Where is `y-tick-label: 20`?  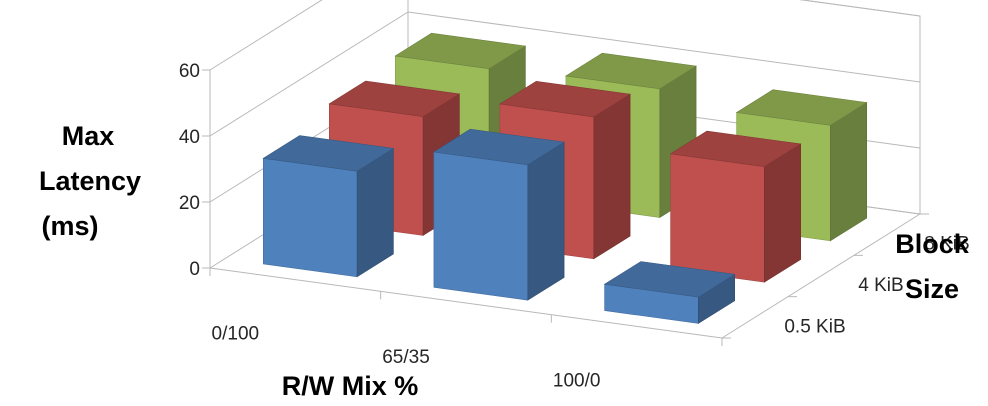 y-tick-label: 20 is located at coordinates (189, 203).